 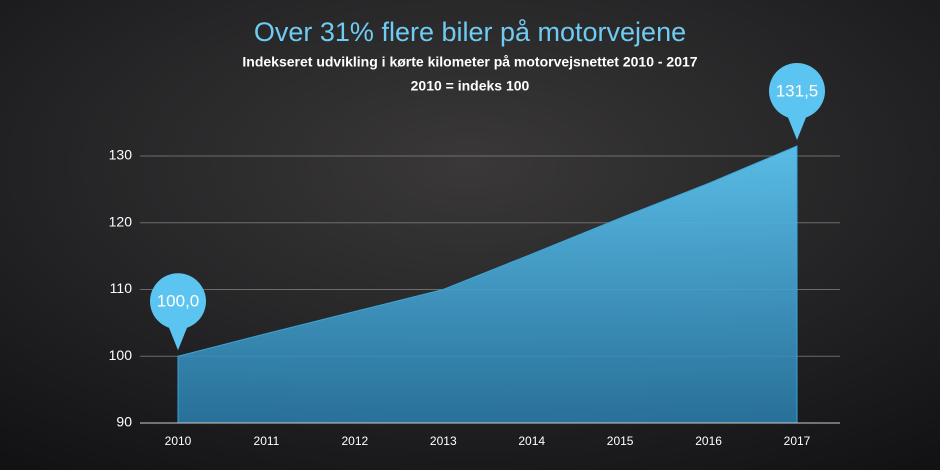 What do you see at coordinates (708, 441) in the screenshot?
I see `x-tick-label: 2016` at bounding box center [708, 441].